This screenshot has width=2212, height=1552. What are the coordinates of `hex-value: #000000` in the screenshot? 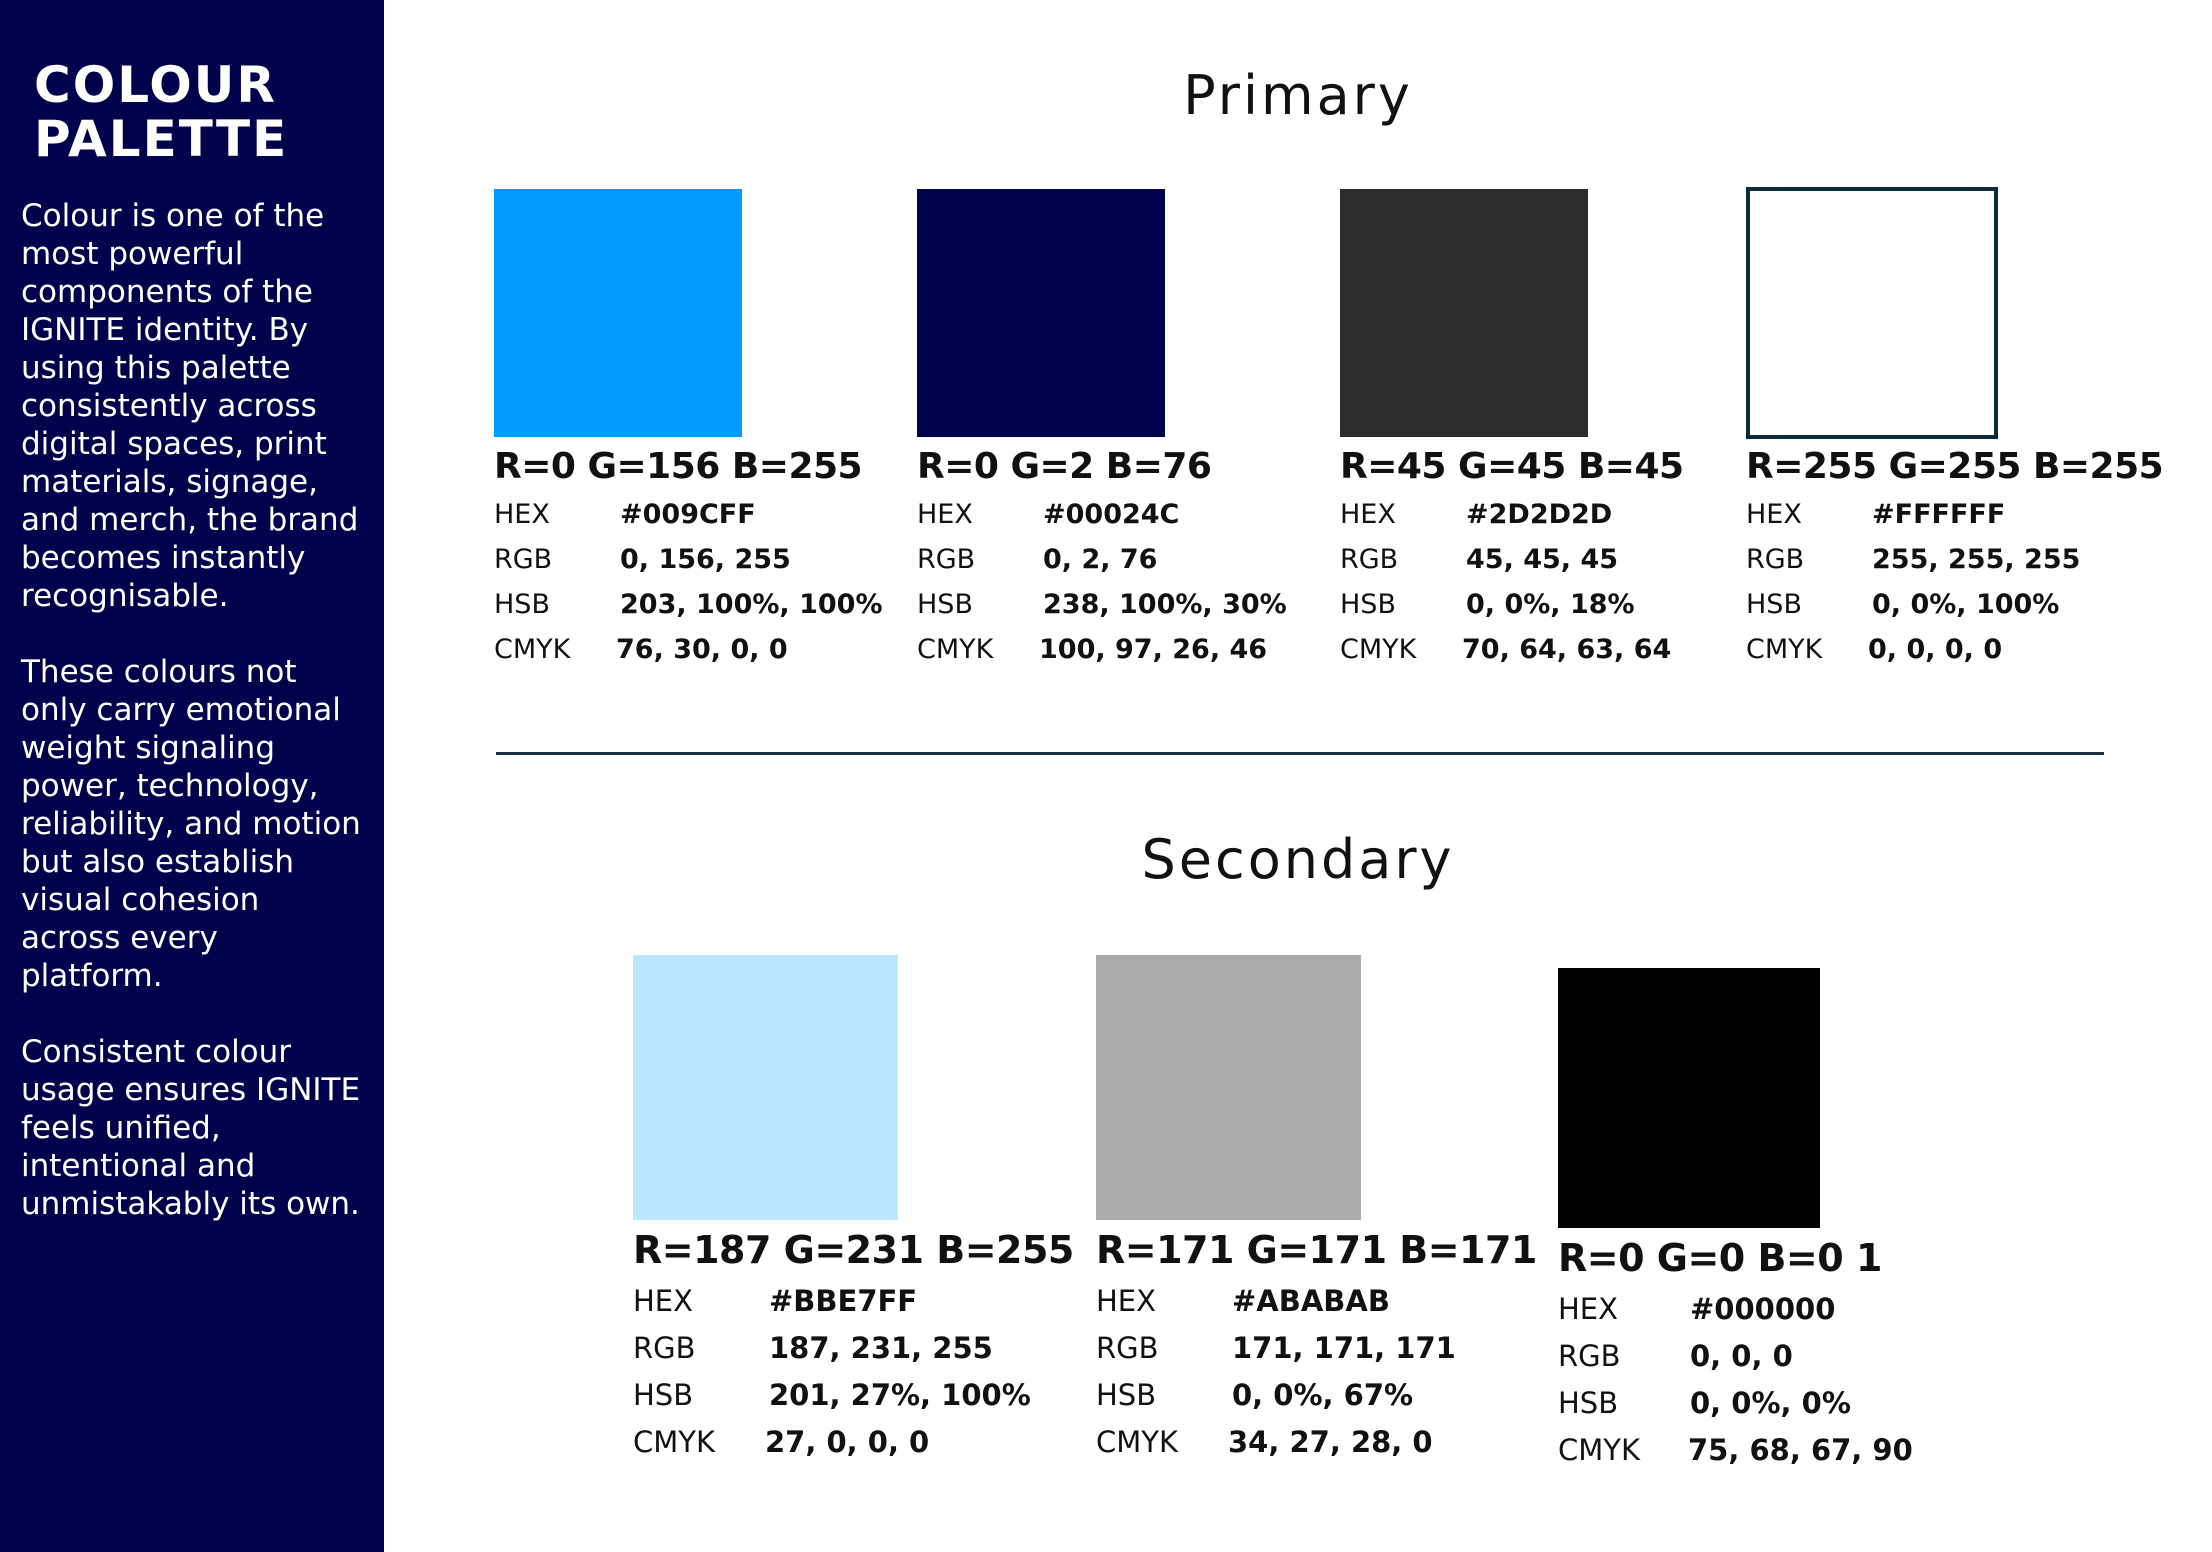 It's located at (1763, 1309).